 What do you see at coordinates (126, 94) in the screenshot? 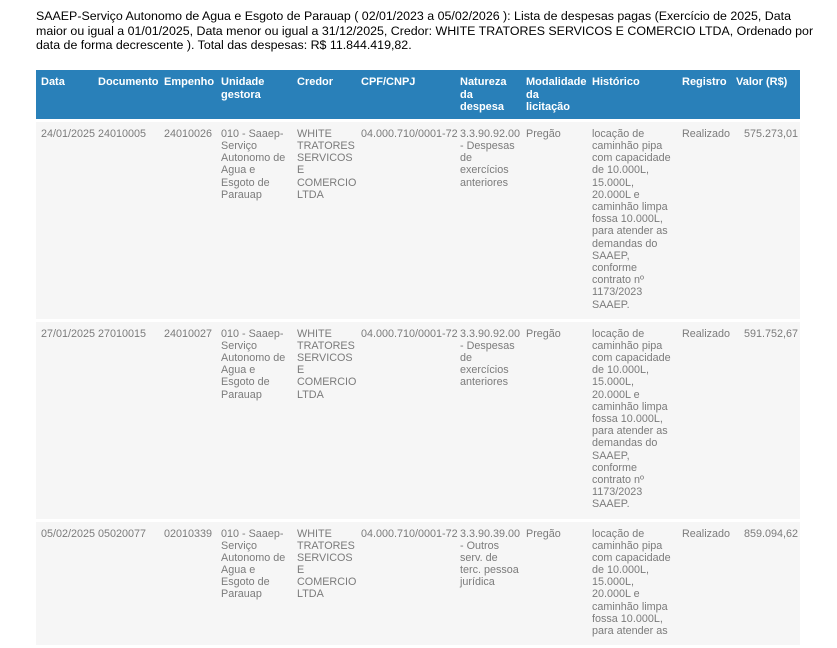
I see `col-header-documento: Documento` at bounding box center [126, 94].